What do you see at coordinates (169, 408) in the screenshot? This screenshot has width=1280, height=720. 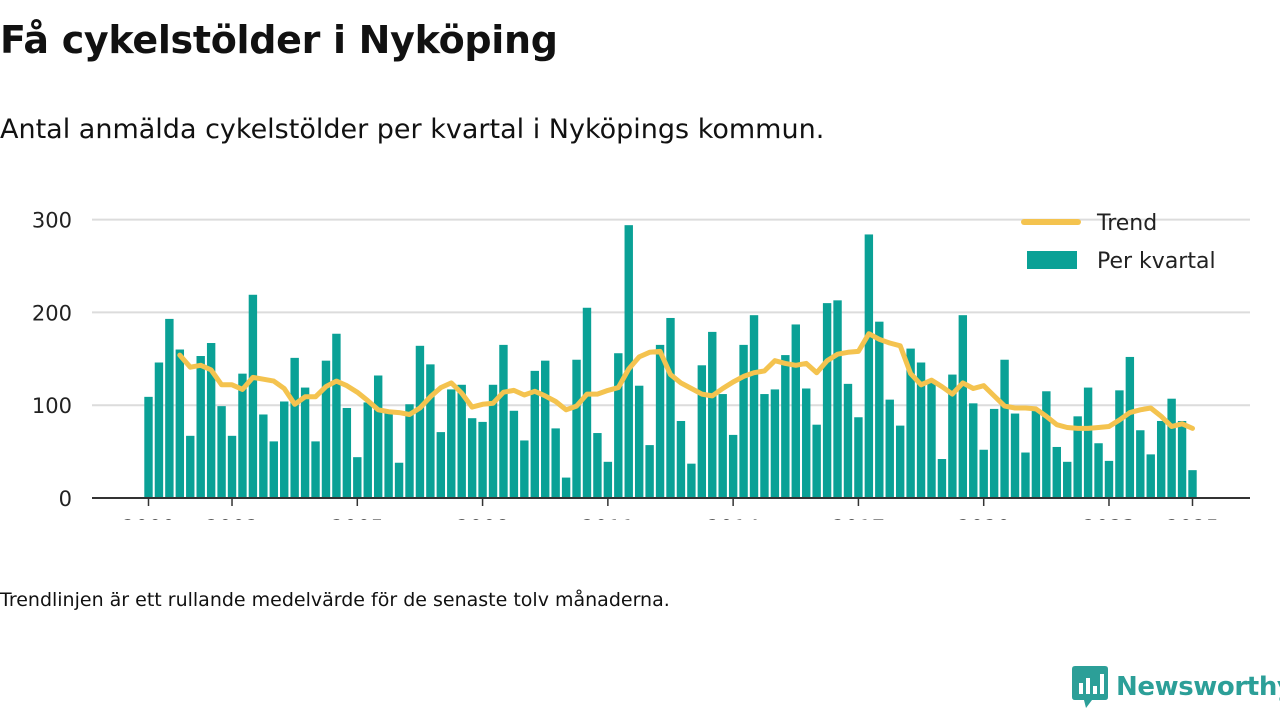 I see `bar-2000-Q3` at bounding box center [169, 408].